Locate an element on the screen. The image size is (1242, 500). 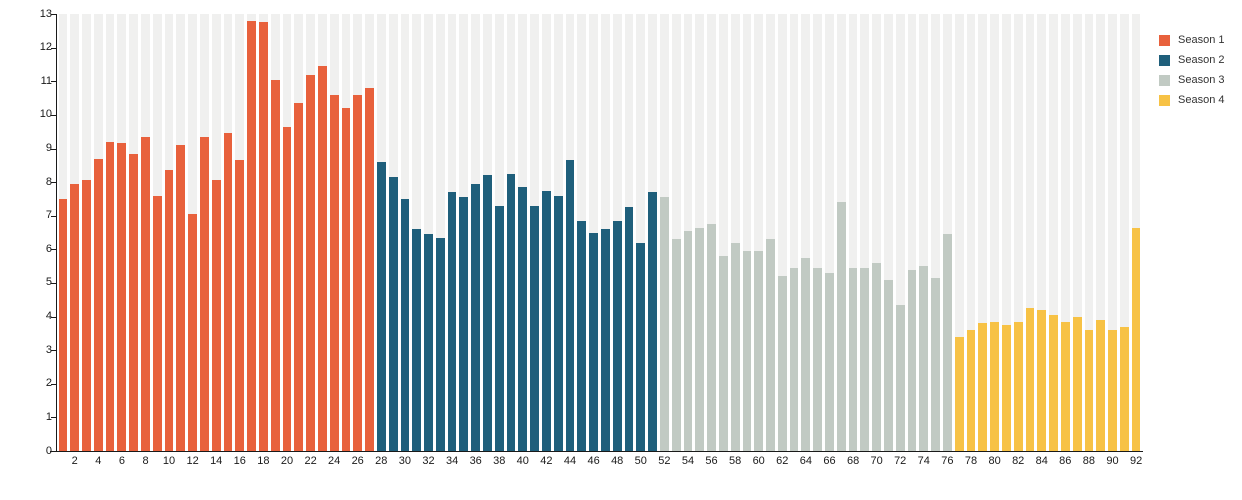
background-band is located at coordinates (959, 232).